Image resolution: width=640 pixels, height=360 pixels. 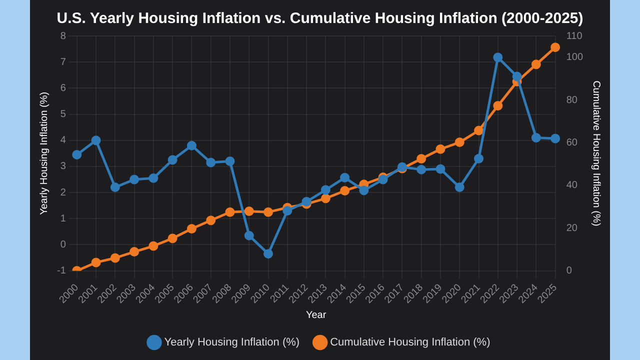 I want to click on y2-tick-label: 20, so click(x=572, y=228).